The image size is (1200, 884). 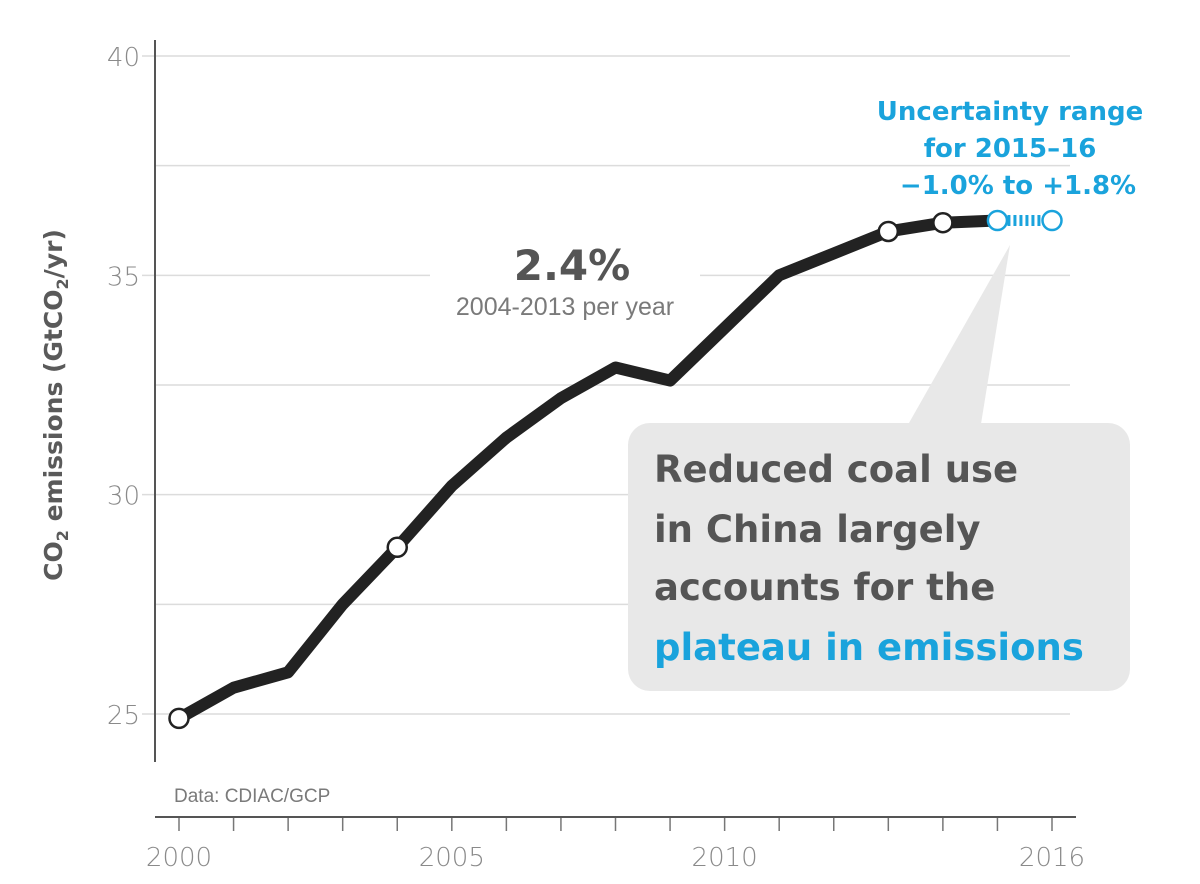 I want to click on x-tick-labels: 2000 2005 2010 2016, so click(x=615, y=858).